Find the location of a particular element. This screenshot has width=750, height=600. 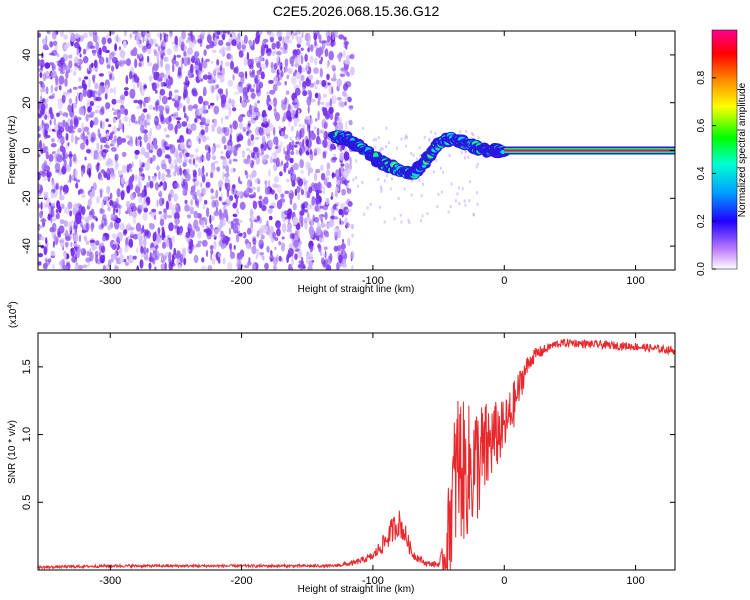

colorbar-tick-label: 0.0 is located at coordinates (701, 269).